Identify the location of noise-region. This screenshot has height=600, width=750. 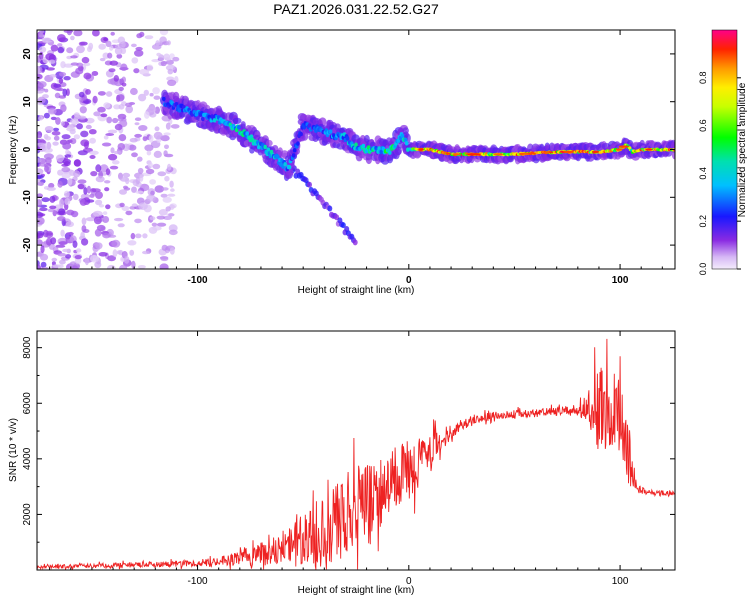
(108, 149).